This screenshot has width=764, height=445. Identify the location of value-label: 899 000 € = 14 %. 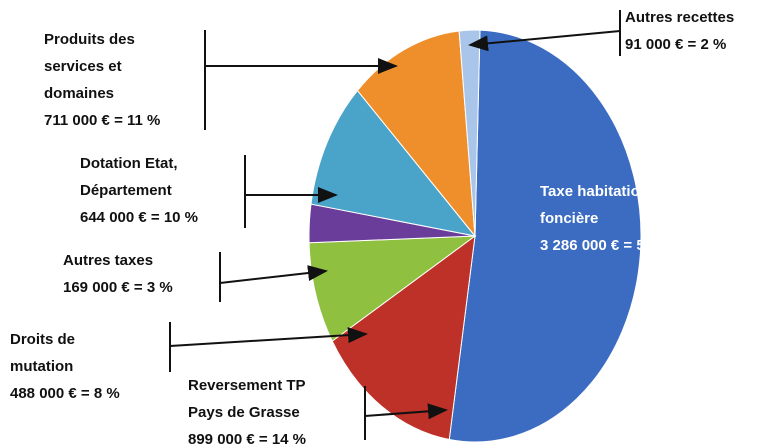
(247, 438).